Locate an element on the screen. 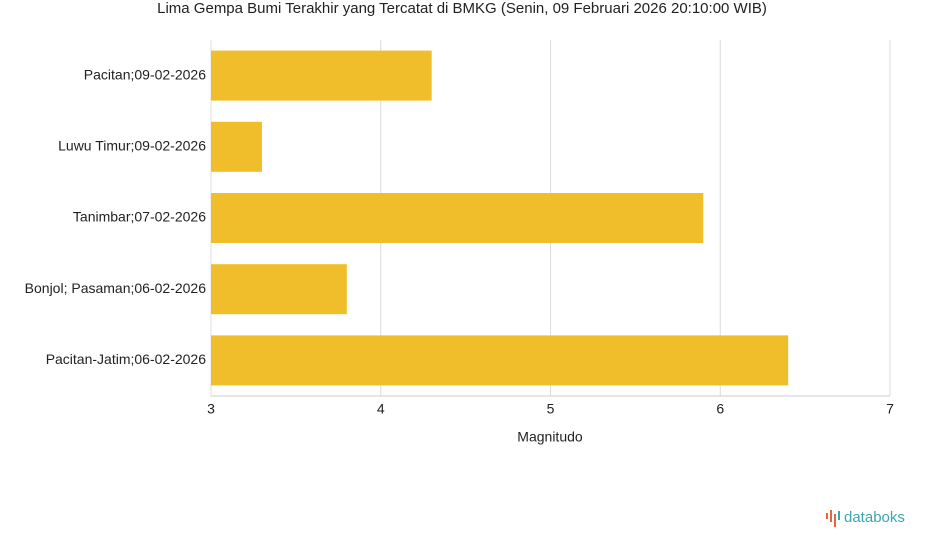 The height and width of the screenshot is (547, 925). brand-name: databoks is located at coordinates (874, 517).